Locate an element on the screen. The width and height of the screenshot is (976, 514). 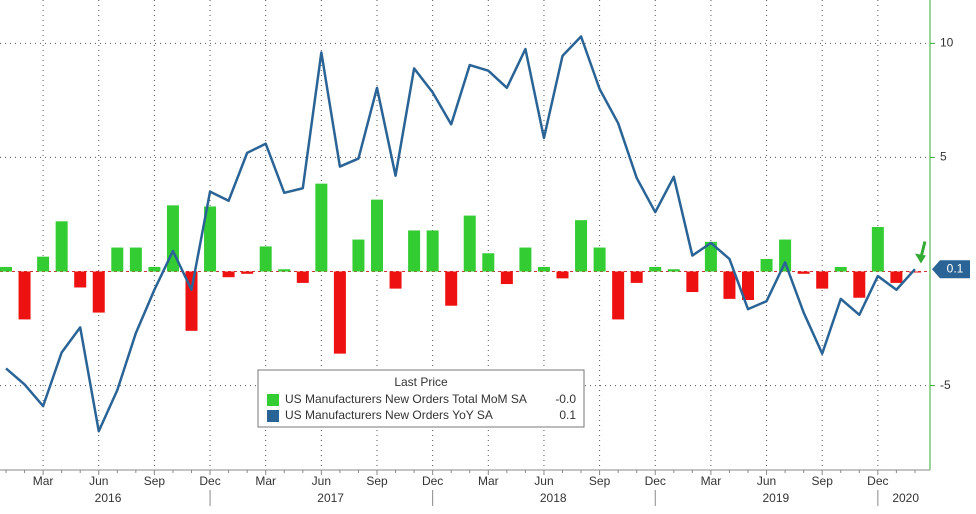
year-label: 2018 is located at coordinates (553, 498).